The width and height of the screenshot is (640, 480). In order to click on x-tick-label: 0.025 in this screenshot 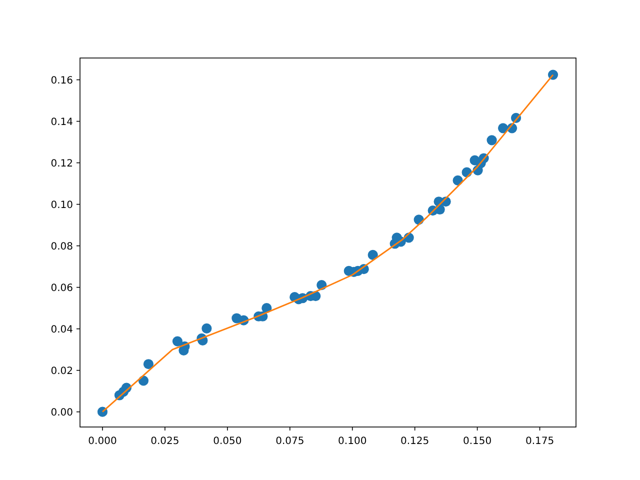, I will do `click(165, 441)`.